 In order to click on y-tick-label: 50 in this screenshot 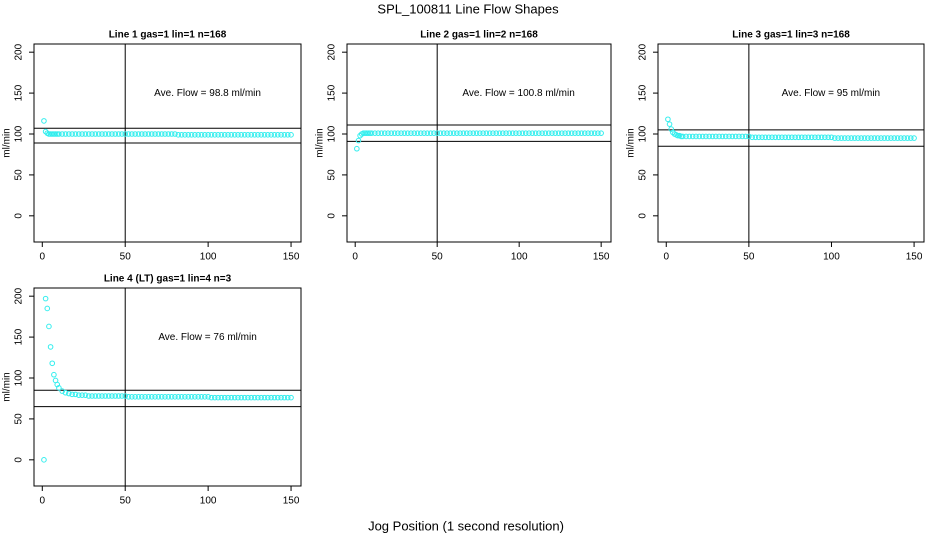, I will do `click(19, 419)`.